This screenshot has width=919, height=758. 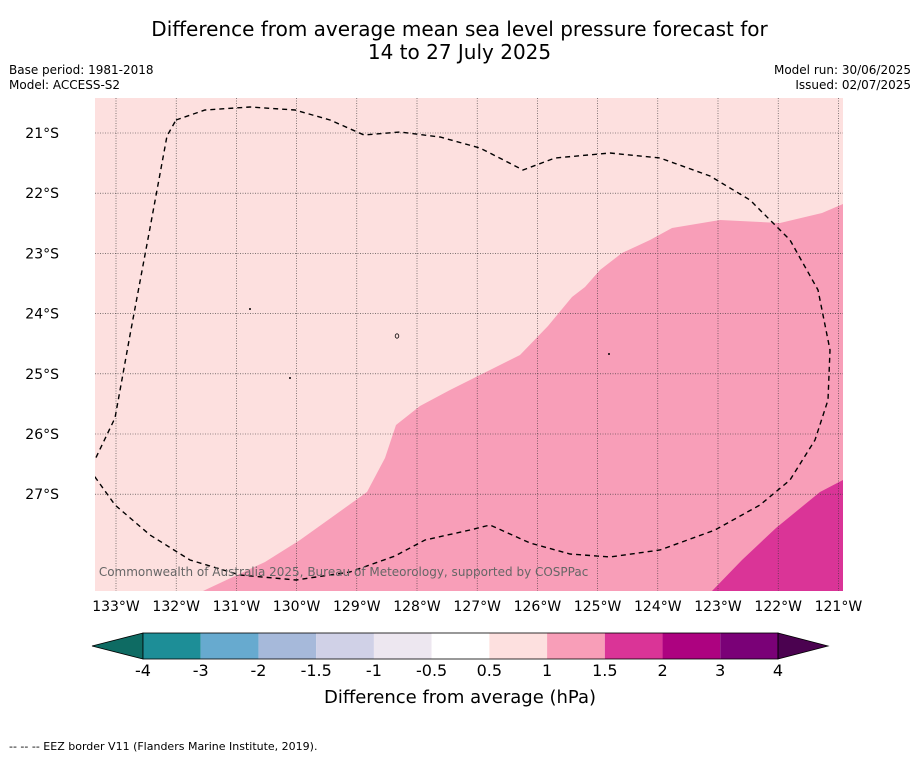 What do you see at coordinates (460, 697) in the screenshot?
I see `colorbar-label: Difference from average (hPa)` at bounding box center [460, 697].